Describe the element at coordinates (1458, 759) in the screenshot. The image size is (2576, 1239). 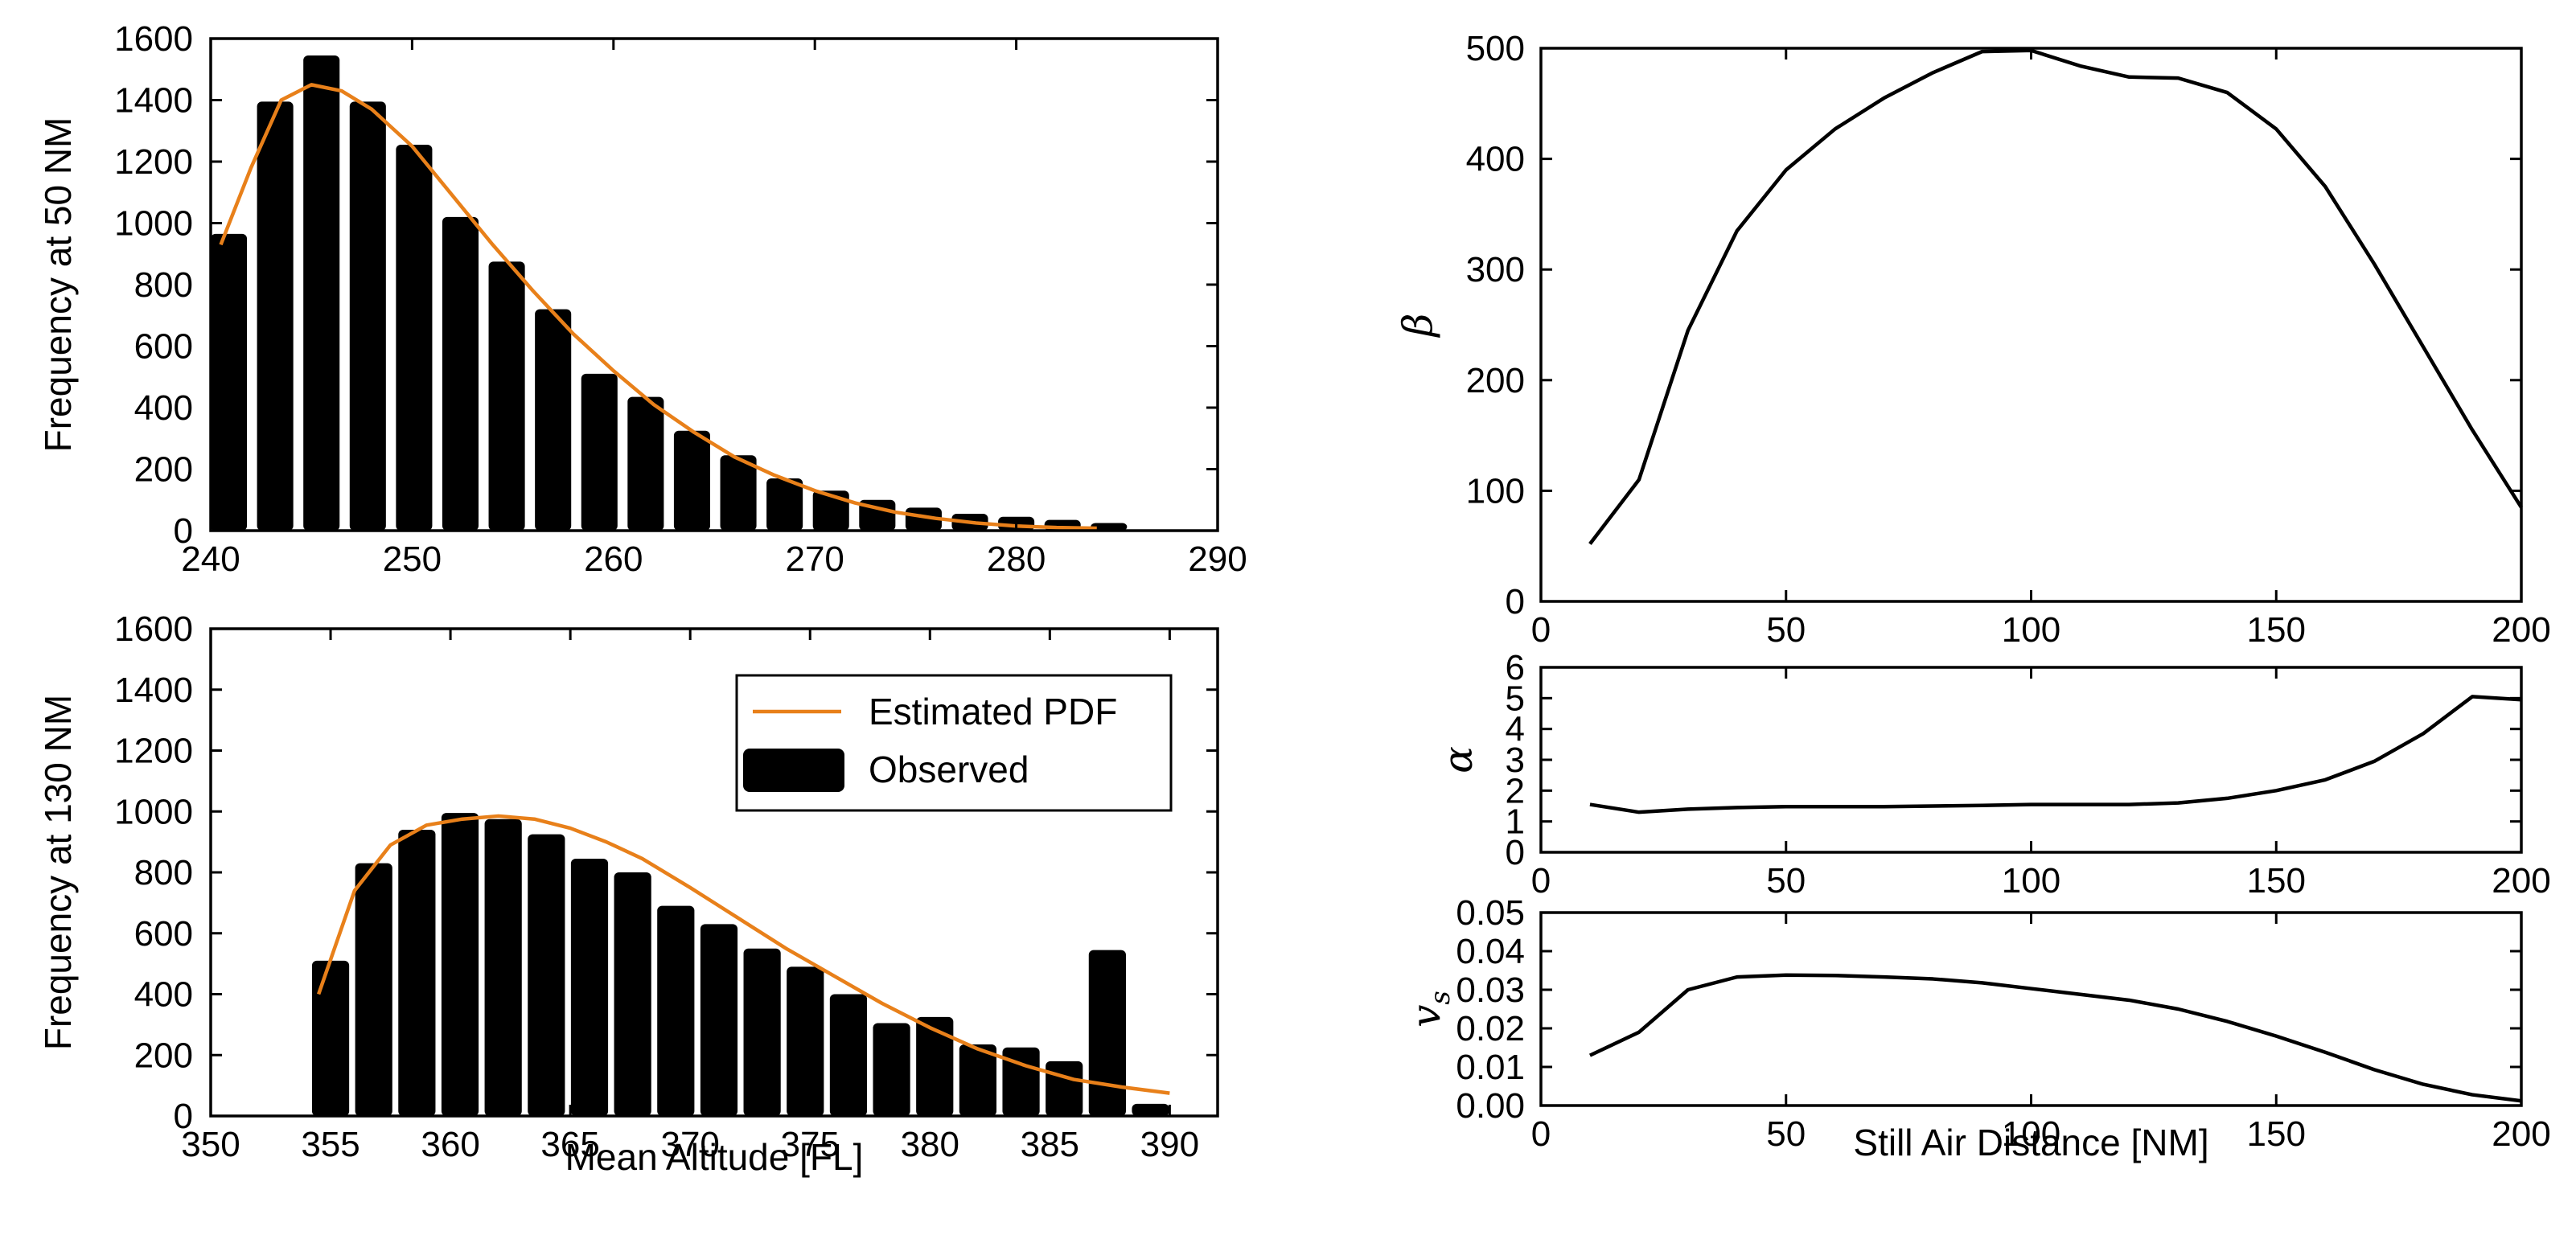
I see `y-axis-title: α` at that location.